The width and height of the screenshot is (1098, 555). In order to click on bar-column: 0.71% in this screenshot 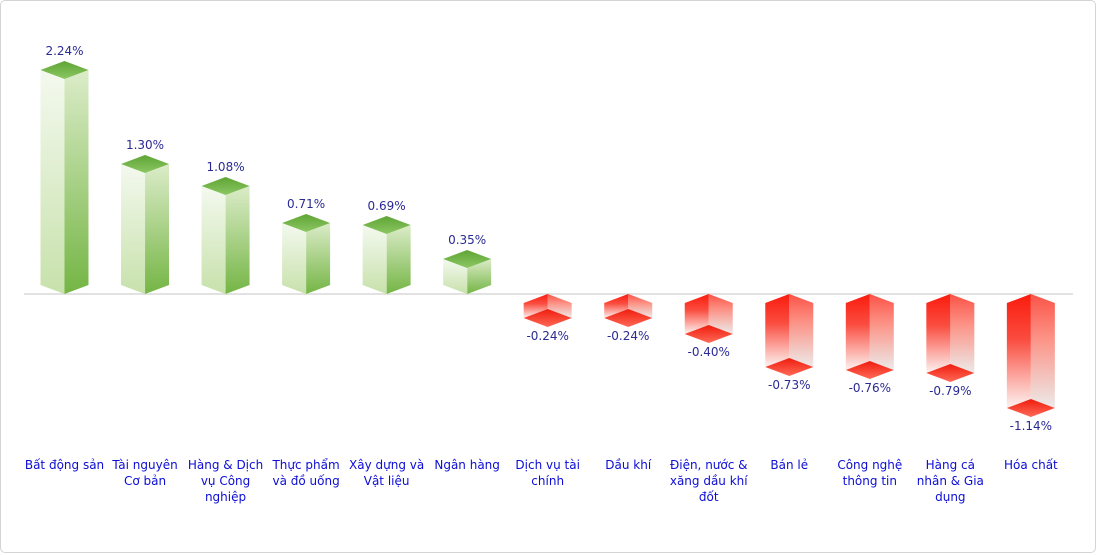, I will do `click(306, 245)`.